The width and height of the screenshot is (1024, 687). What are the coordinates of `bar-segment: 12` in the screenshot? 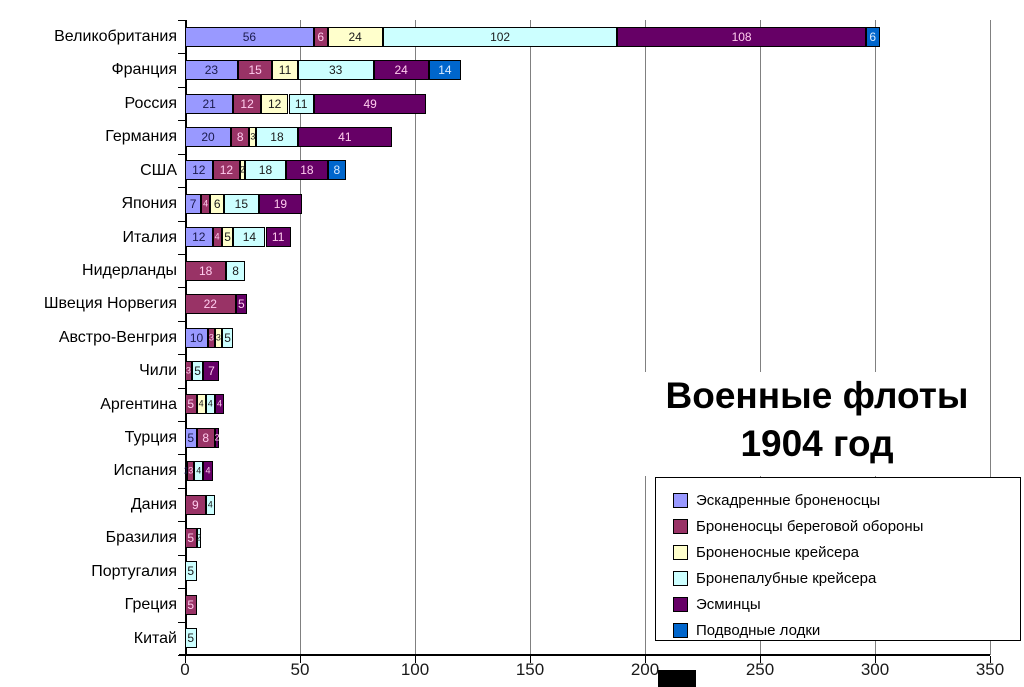 It's located at (247, 103).